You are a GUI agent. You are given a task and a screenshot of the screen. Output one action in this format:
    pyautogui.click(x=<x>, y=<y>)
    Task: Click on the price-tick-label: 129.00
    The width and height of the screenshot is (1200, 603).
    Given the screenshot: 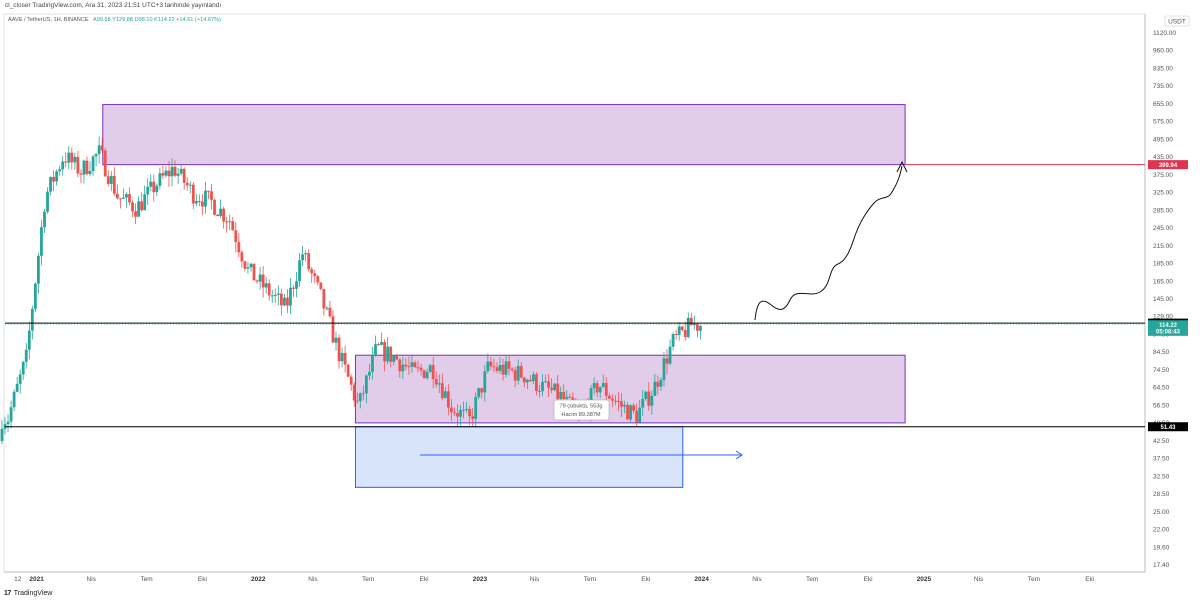 What is the action you would take?
    pyautogui.click(x=1163, y=317)
    